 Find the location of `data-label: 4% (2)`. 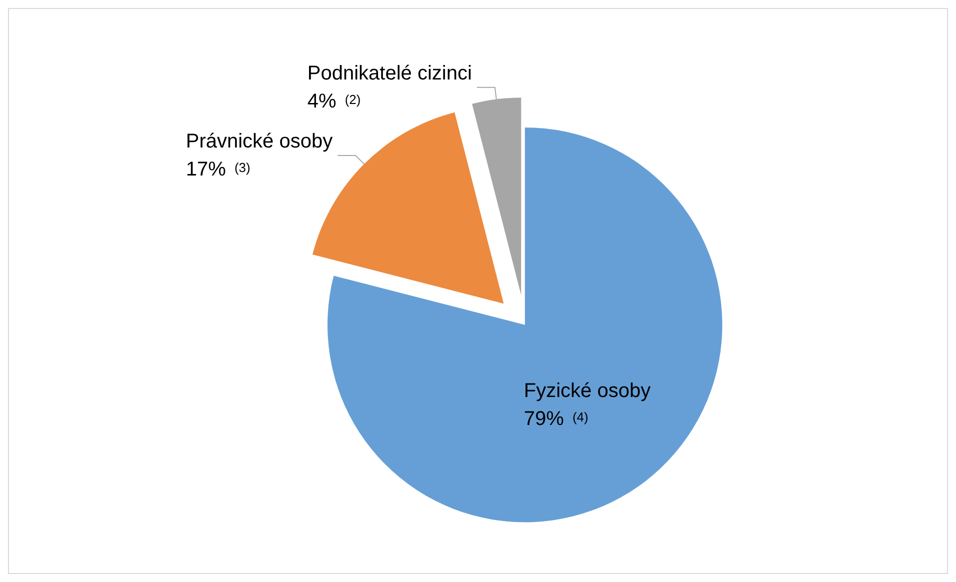

data-label: 4% (2) is located at coordinates (334, 101).